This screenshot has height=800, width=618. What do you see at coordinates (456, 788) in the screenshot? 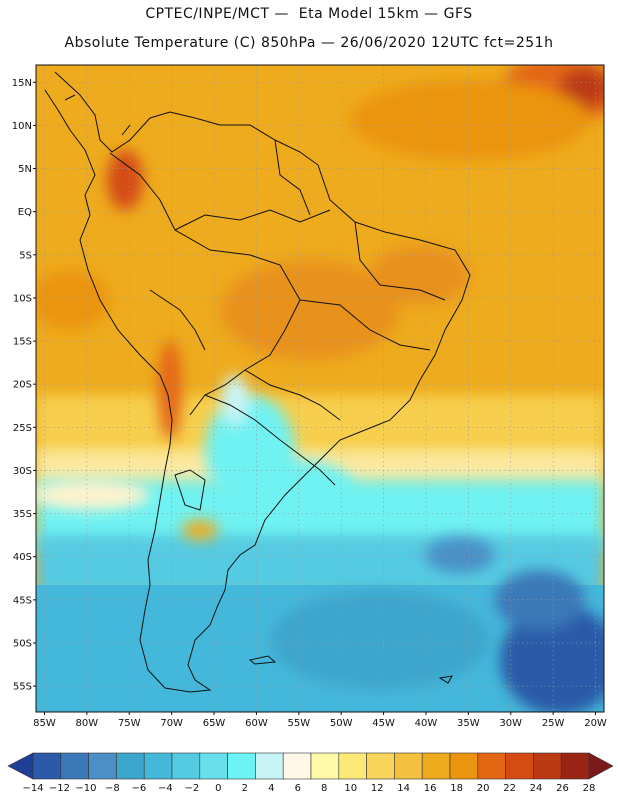
I see `colorbar-label: 18` at bounding box center [456, 788].